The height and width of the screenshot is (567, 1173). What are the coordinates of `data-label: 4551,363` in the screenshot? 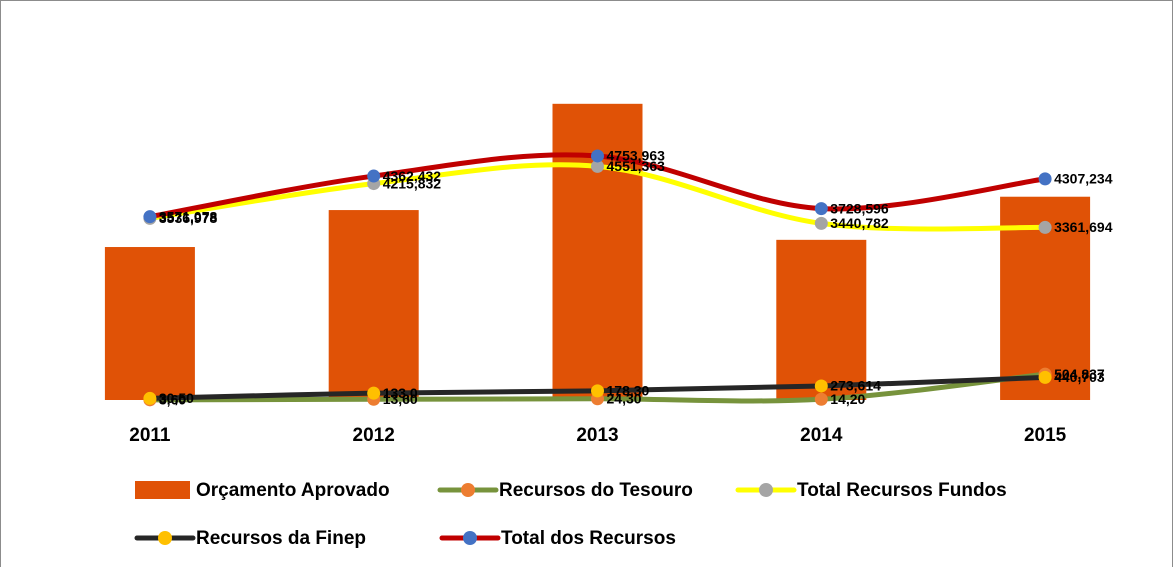 It's located at (636, 166).